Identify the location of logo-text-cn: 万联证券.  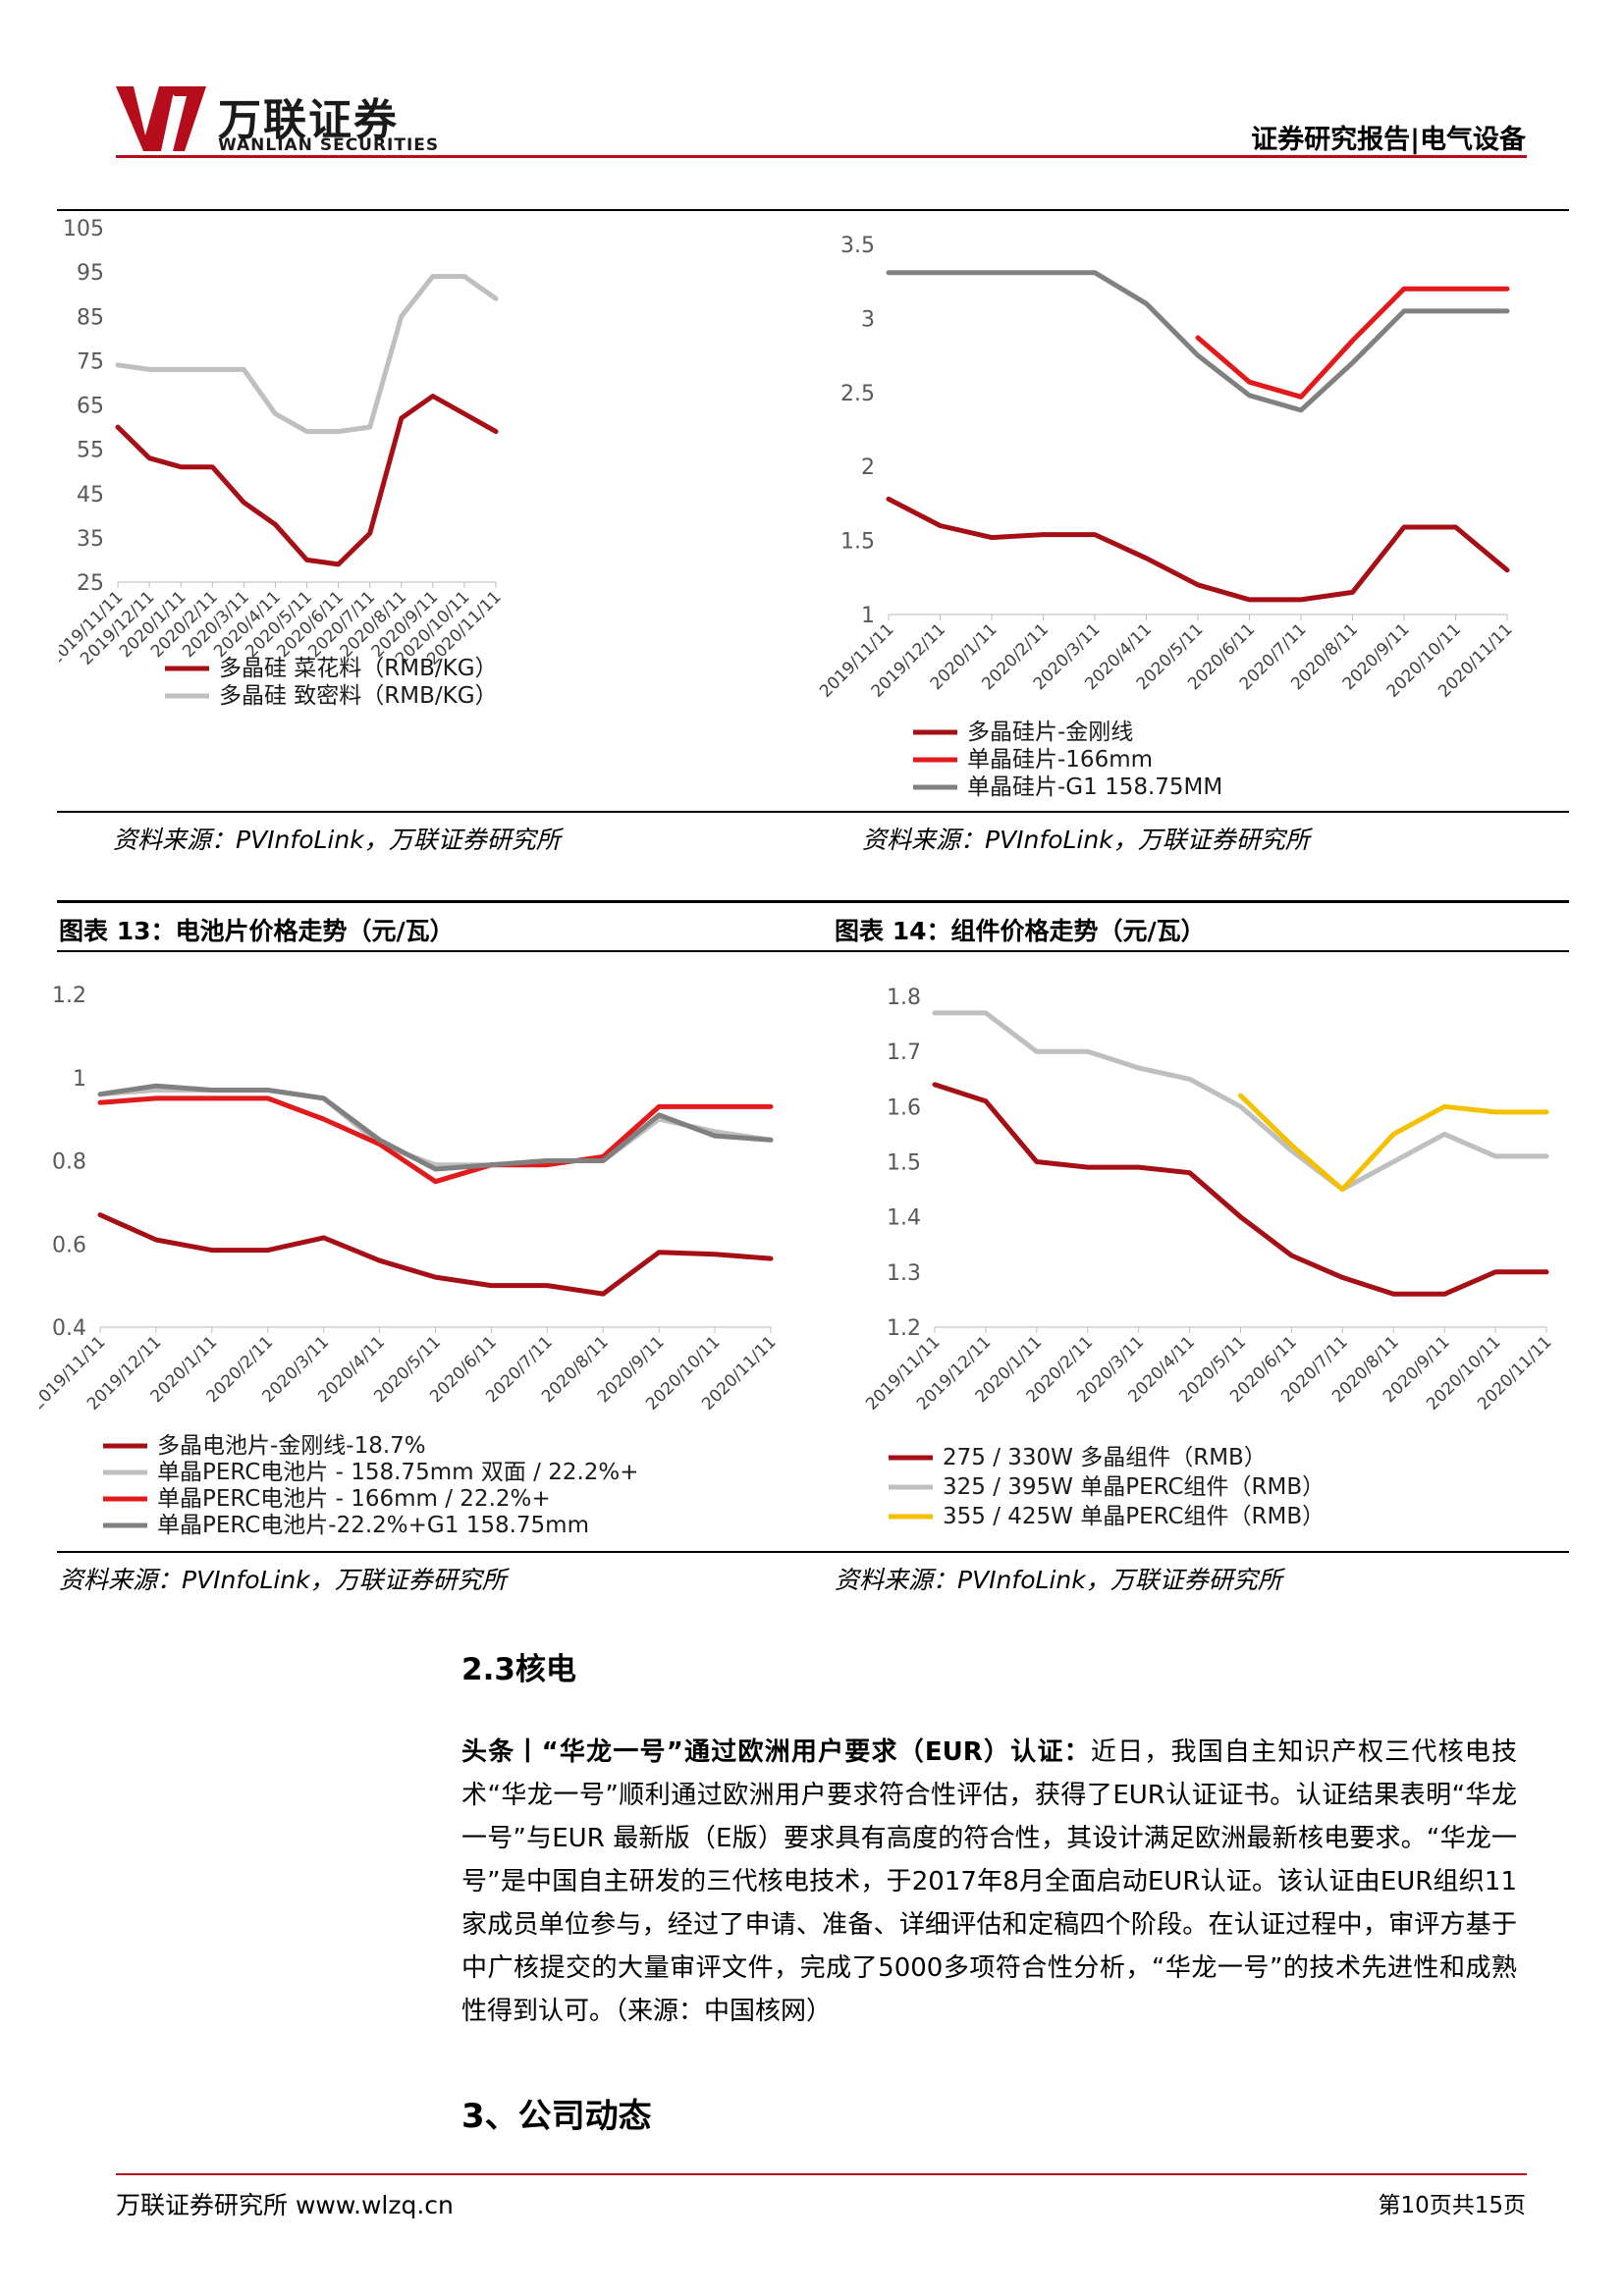
(308, 120).